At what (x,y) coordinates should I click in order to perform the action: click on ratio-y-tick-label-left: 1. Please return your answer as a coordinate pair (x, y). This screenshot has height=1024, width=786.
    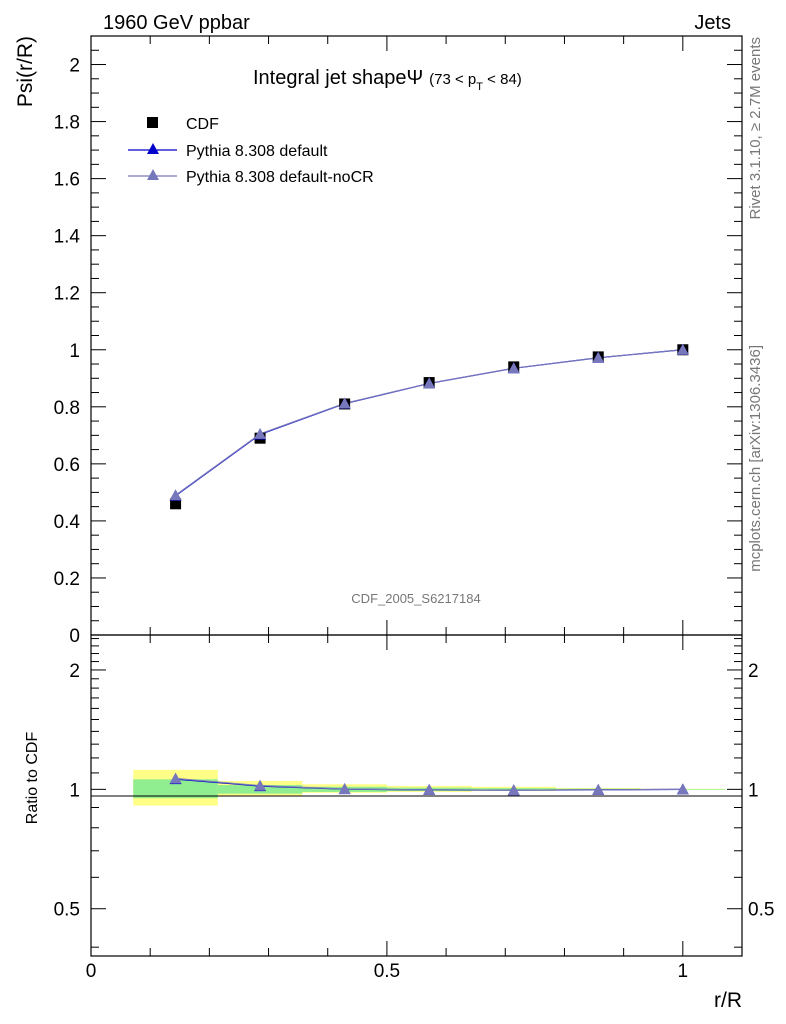
    Looking at the image, I should click on (74, 790).